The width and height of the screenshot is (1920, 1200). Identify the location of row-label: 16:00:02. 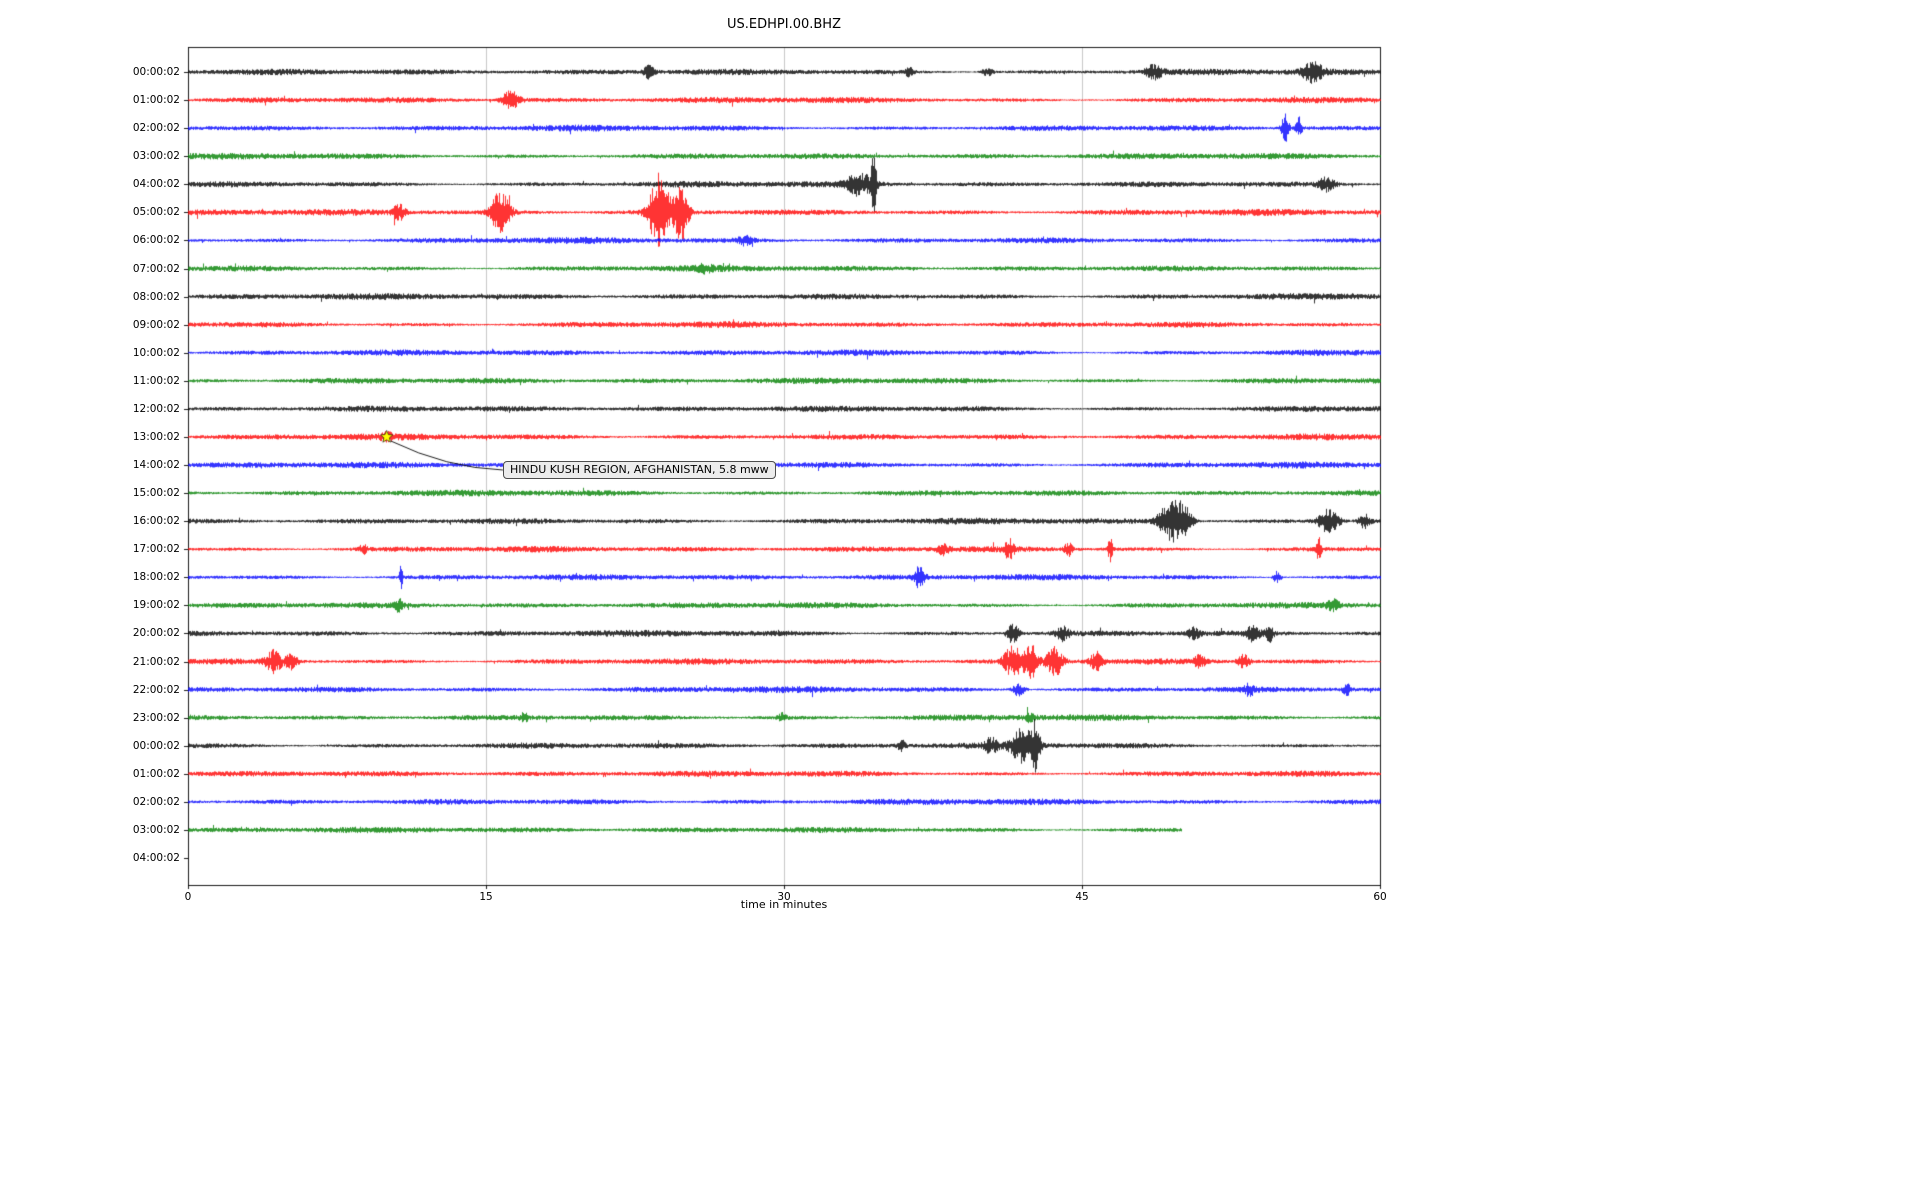
(156, 520).